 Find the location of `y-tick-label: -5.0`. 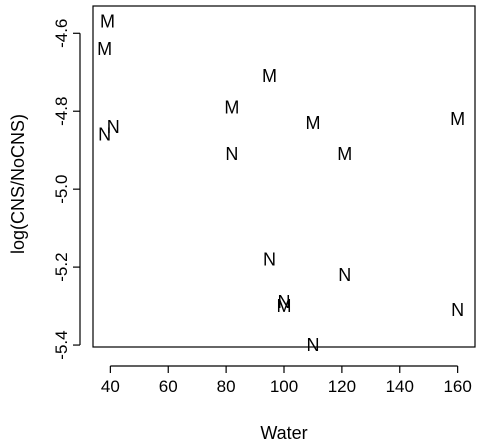

y-tick-label: -5.0 is located at coordinates (61, 189).